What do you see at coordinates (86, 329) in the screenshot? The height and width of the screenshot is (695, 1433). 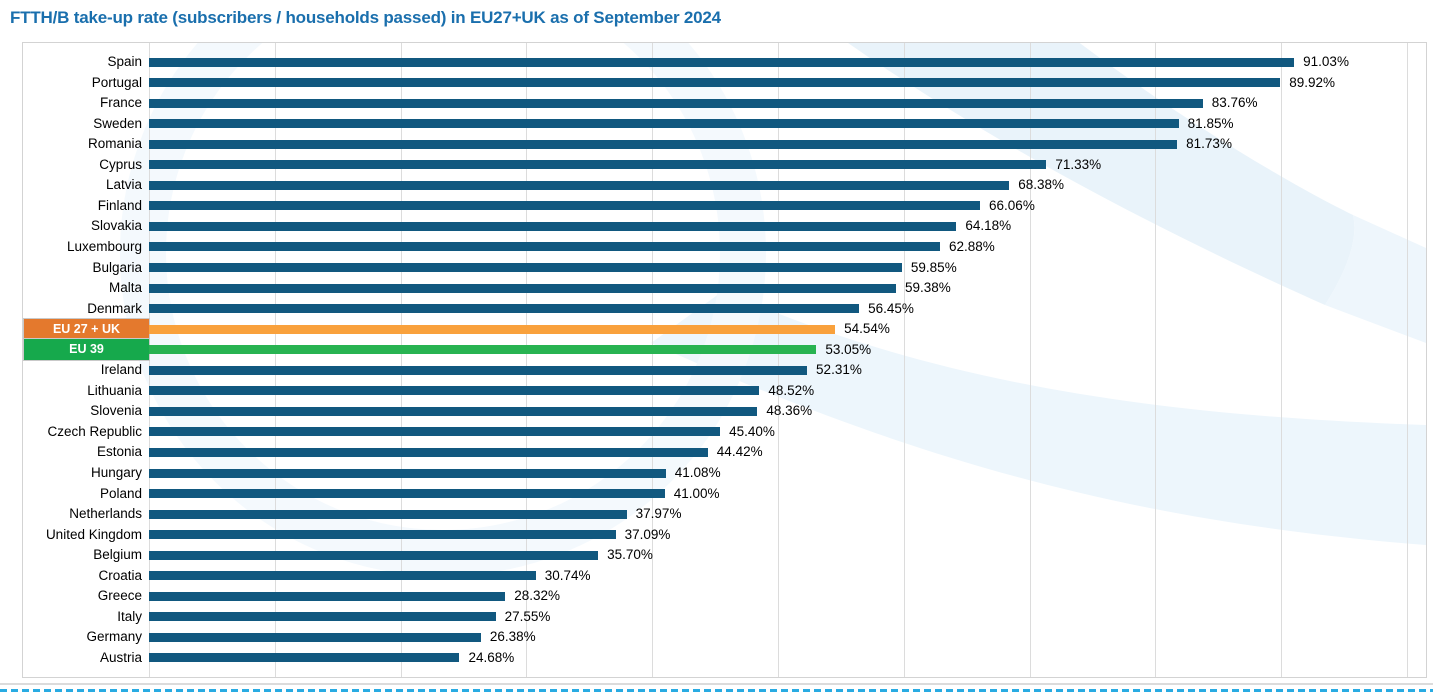 I see `eu27uk-aggregate-label: EU 27 + UK` at bounding box center [86, 329].